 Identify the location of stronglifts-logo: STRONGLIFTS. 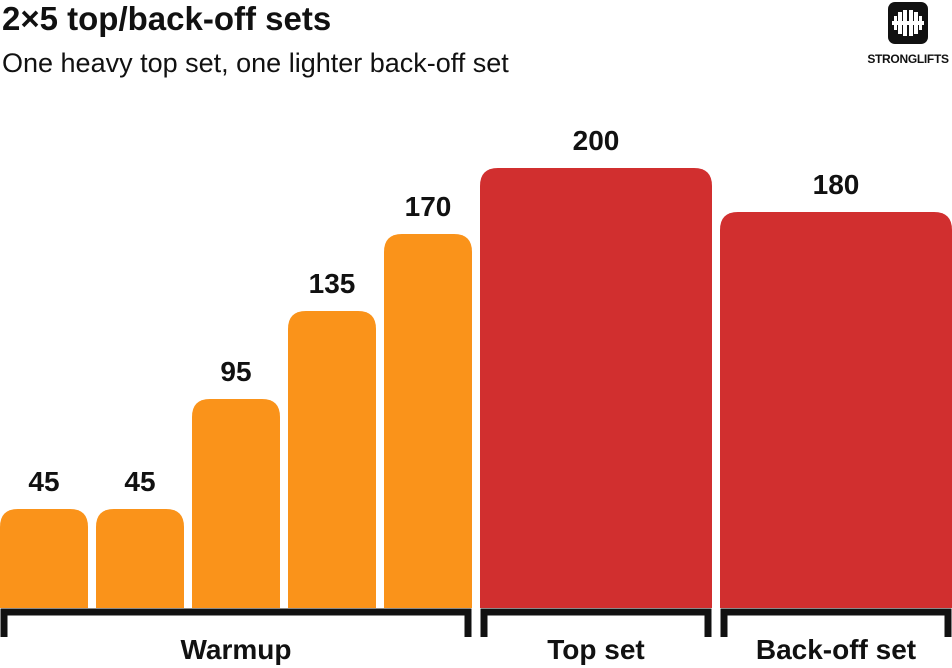
(908, 35).